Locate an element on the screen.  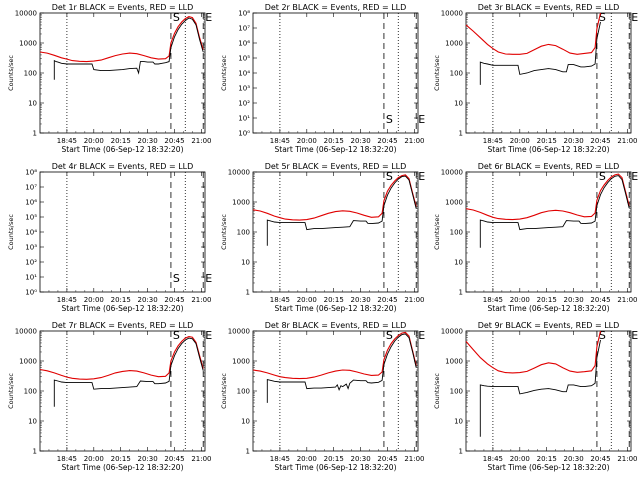
panel-title: Det 1r BLACK = Events, RED = LLD is located at coordinates (123, 7).